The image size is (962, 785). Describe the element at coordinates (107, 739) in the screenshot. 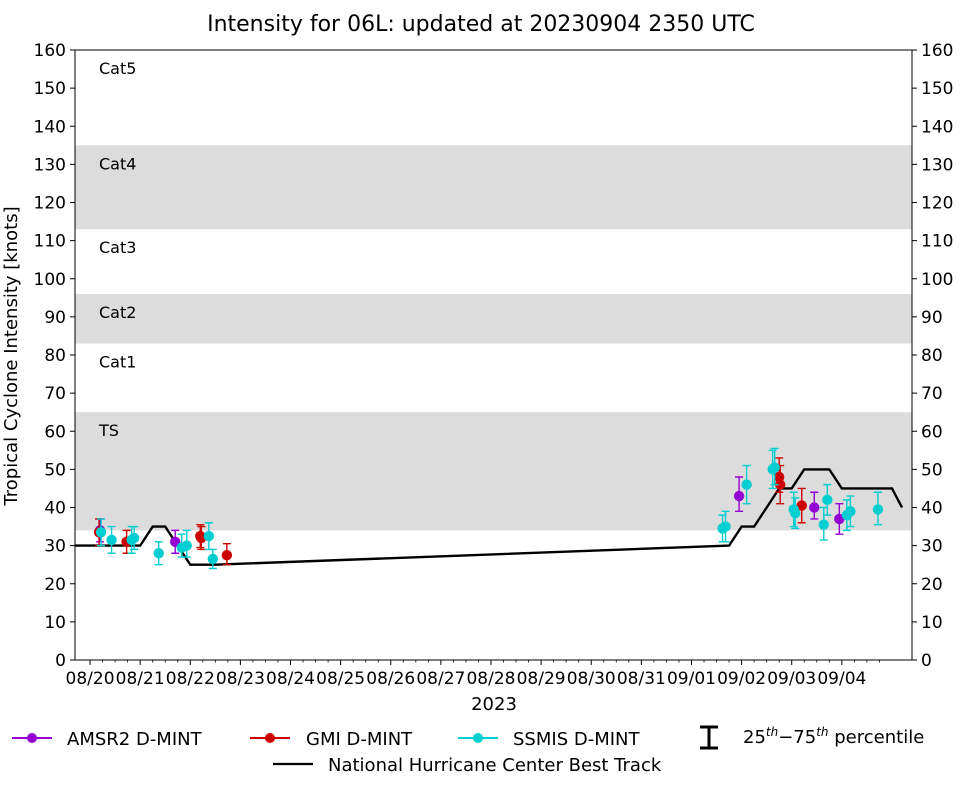

I see `legend-amsr2: AMSR2 D-MINT` at that location.